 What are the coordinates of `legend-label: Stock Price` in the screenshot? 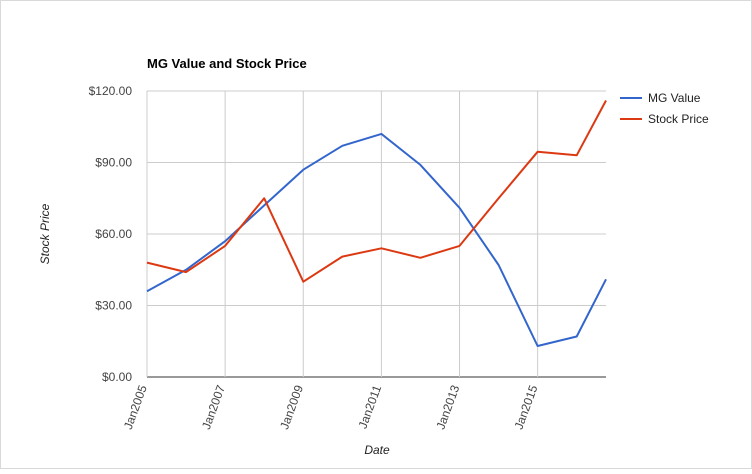 It's located at (678, 119).